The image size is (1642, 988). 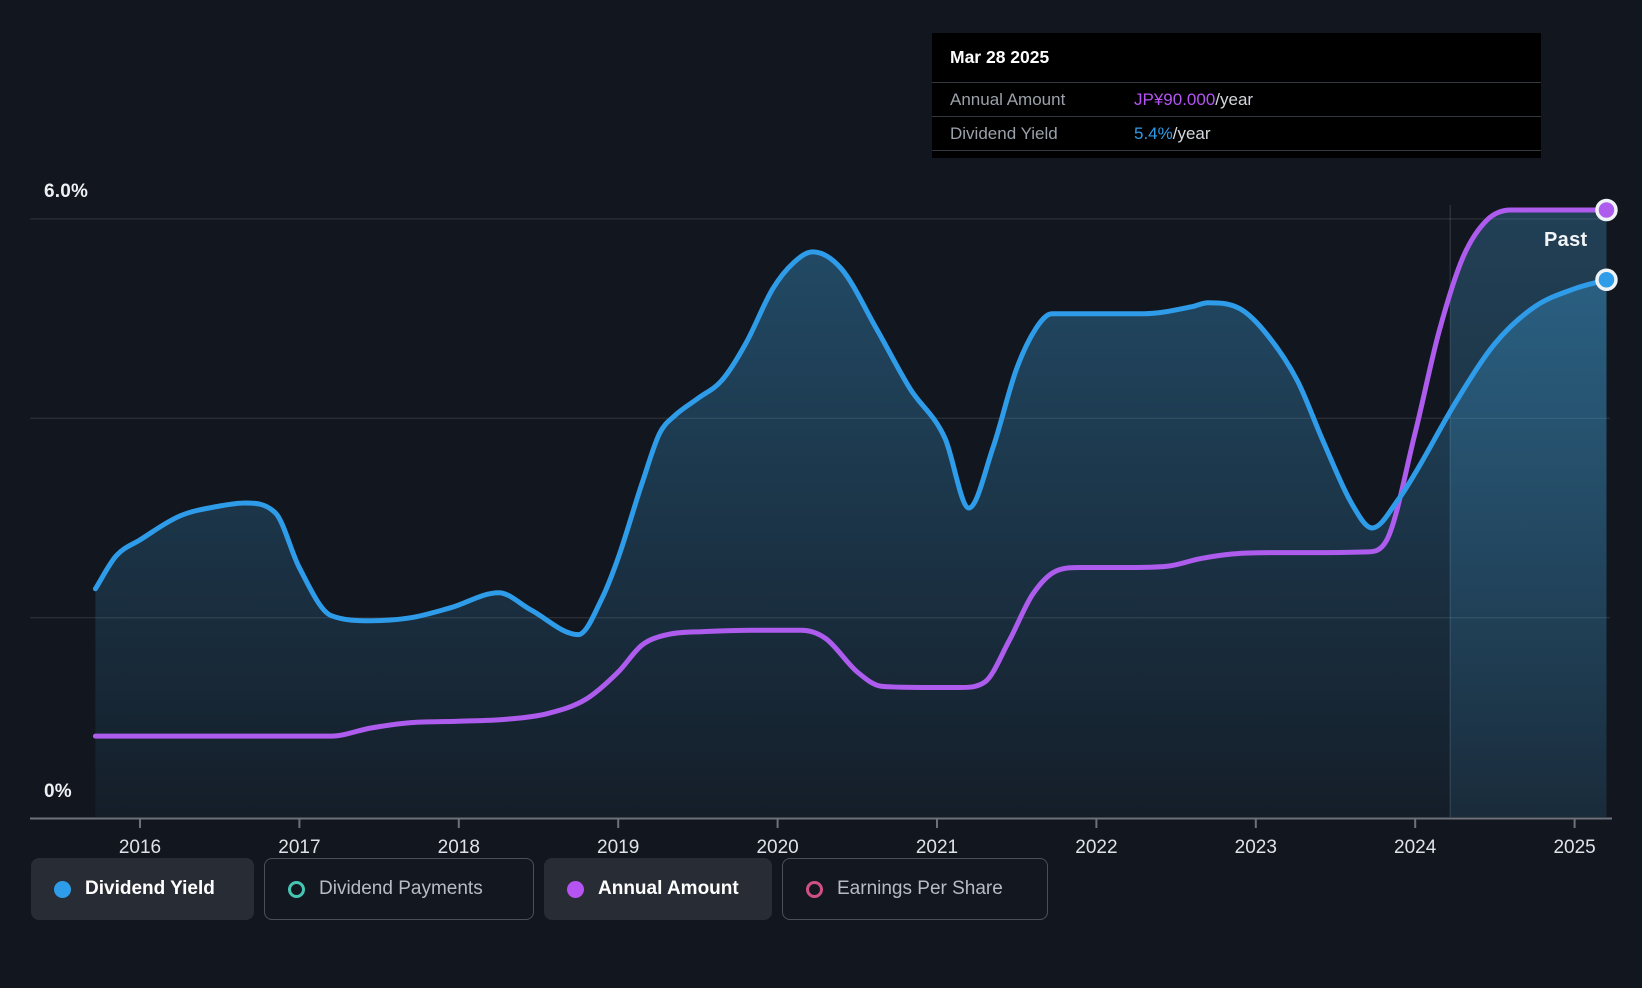 I want to click on legend-chip-earnings-per-share: Earnings Per Share, so click(x=915, y=889).